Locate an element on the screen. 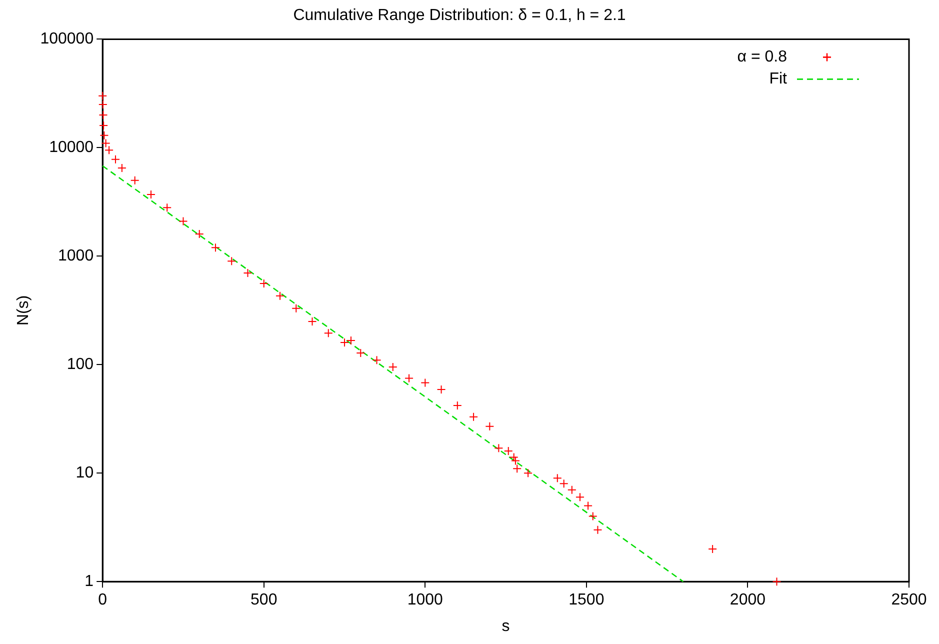 Image resolution: width=939 pixels, height=644 pixels. x-tick-label: 2500 is located at coordinates (909, 600).